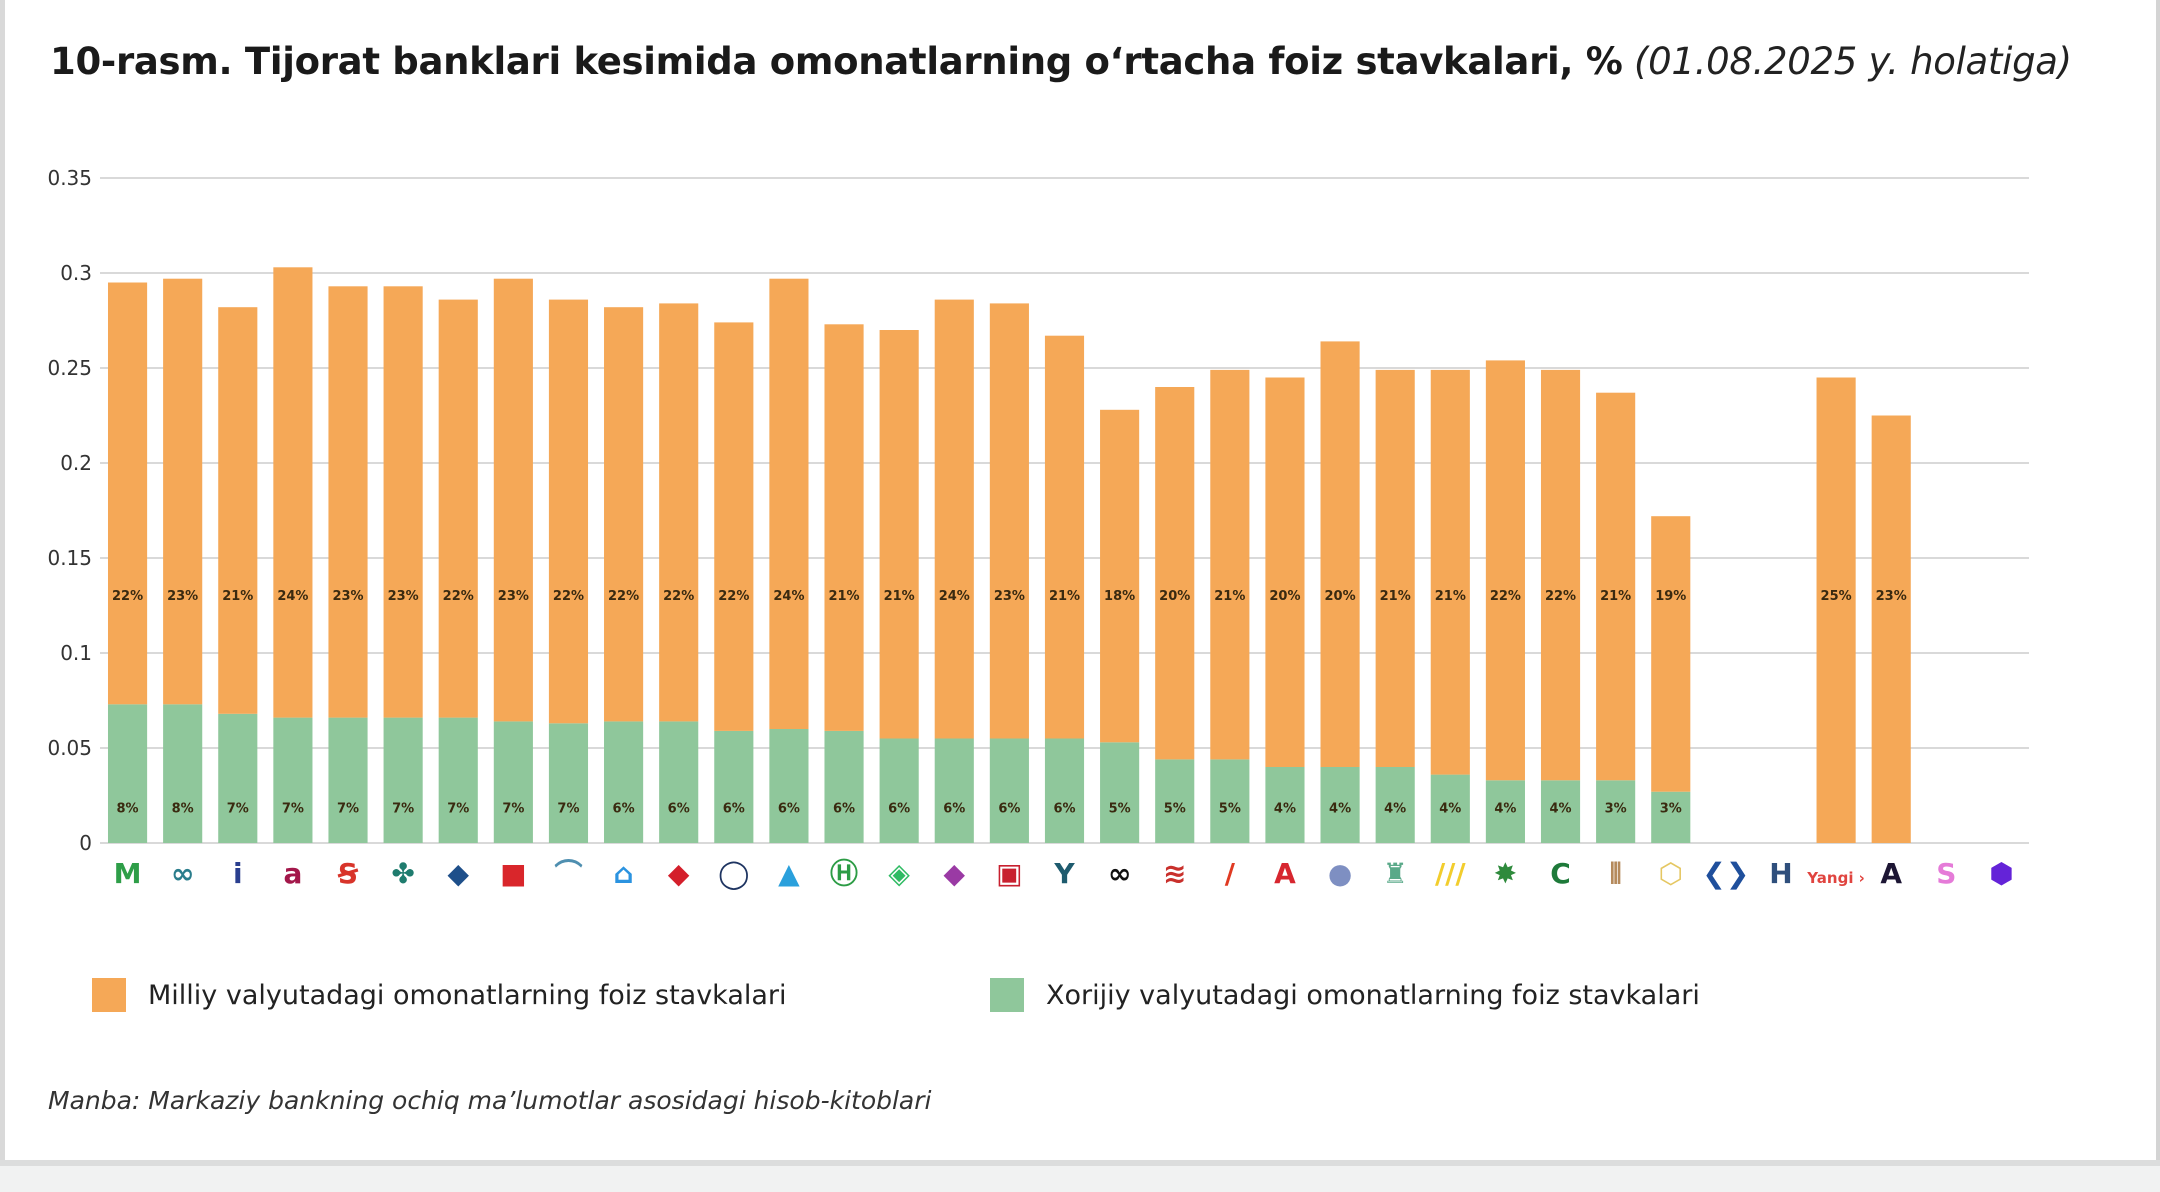 The height and width of the screenshot is (1192, 2160). Describe the element at coordinates (1007, 995) in the screenshot. I see `legend-swatch-foreign` at that location.